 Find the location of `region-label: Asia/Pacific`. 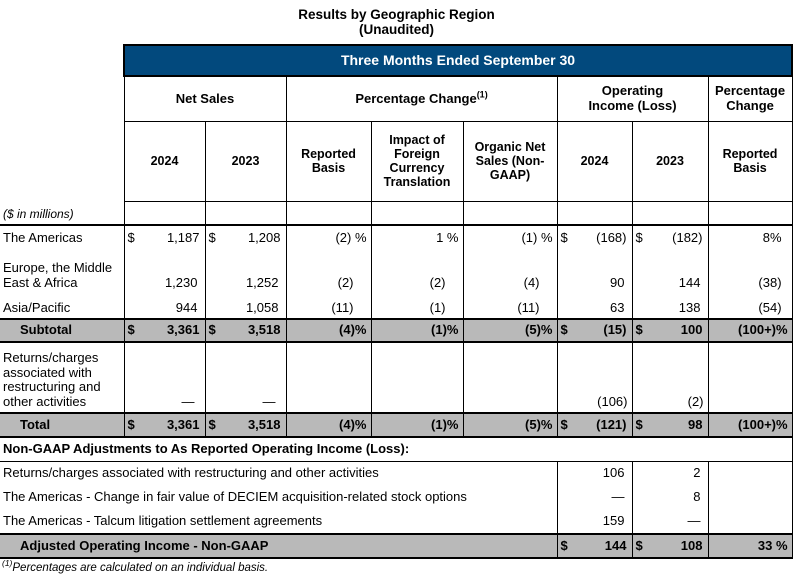

region-label: Asia/Pacific is located at coordinates (62, 306).